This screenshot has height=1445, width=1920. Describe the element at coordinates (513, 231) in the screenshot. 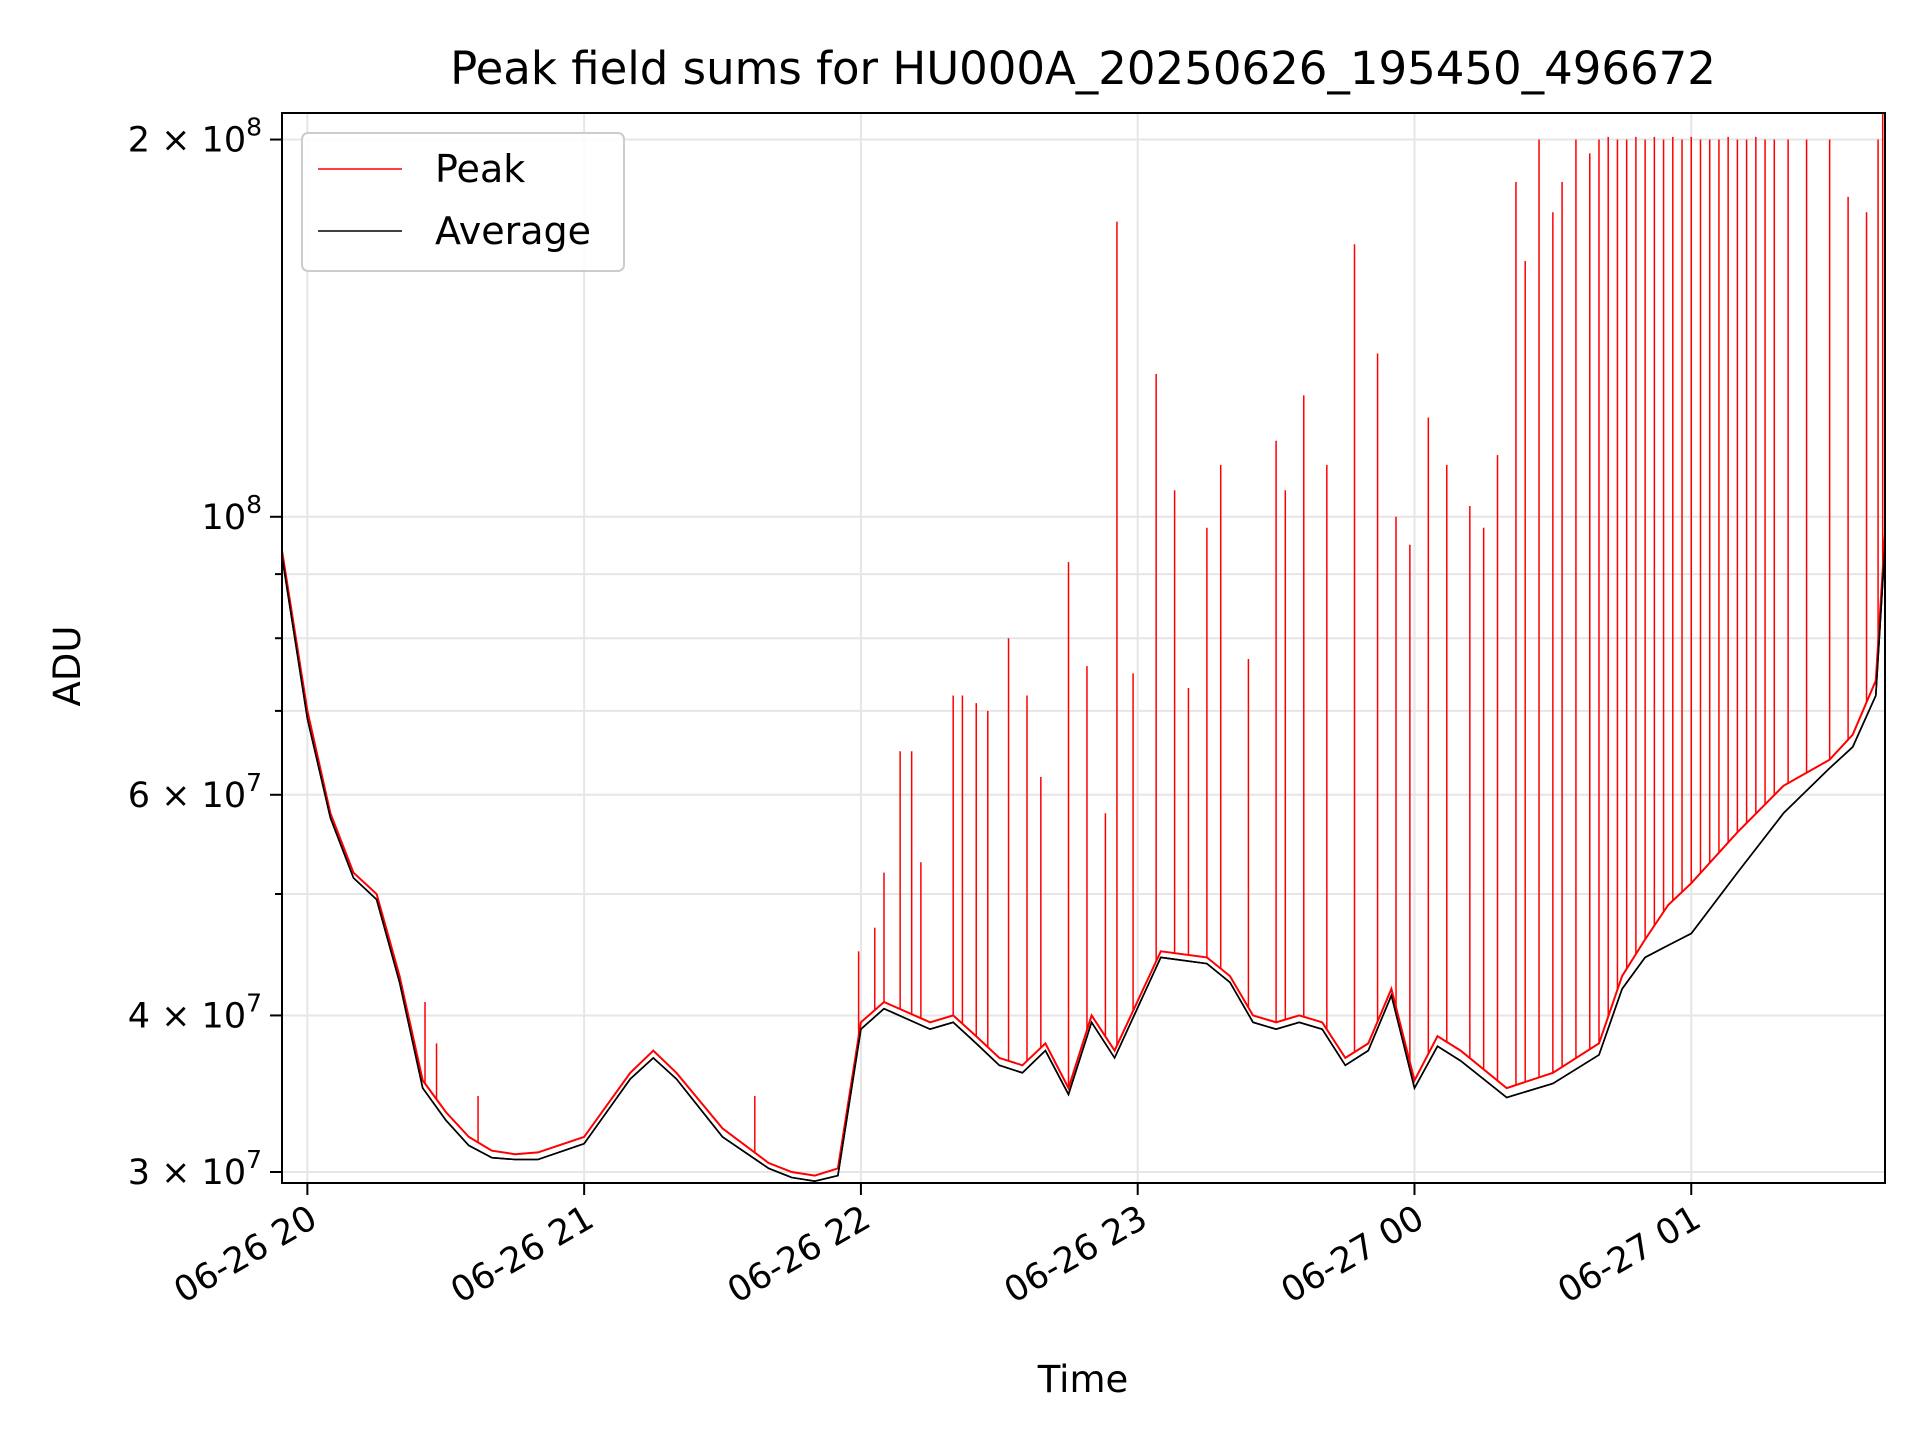

I see `legend-average-label: Average` at that location.